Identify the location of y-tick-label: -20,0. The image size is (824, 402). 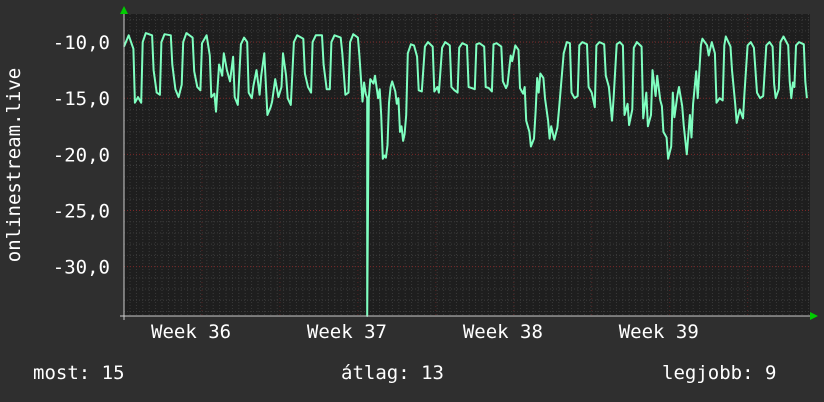
(81, 155).